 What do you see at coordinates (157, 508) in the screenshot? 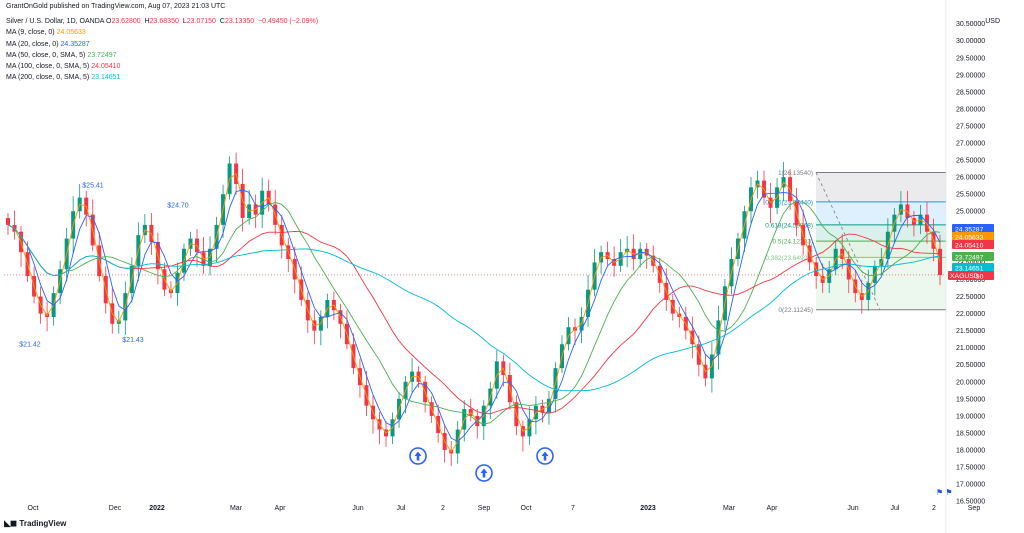
I see `x-tick-label: 2022` at bounding box center [157, 508].